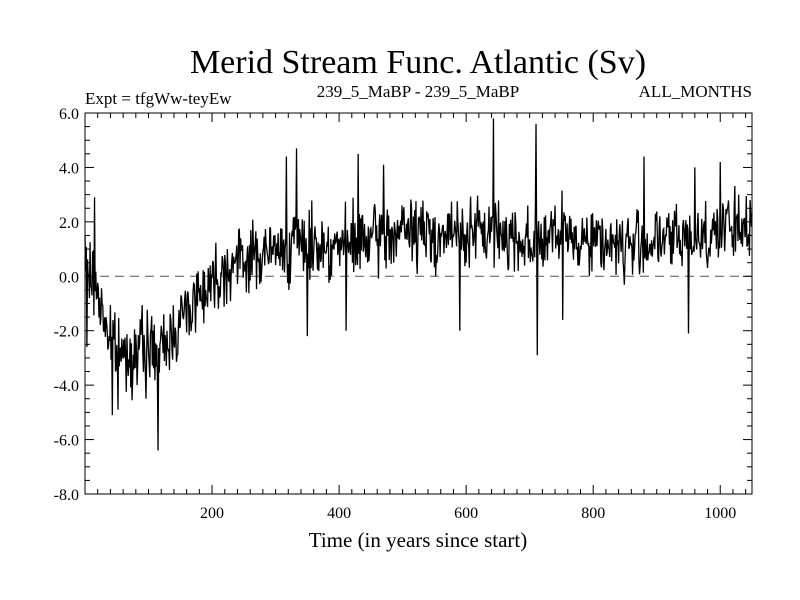  What do you see at coordinates (695, 91) in the screenshot?
I see `months-label: ALL_MONTHS` at bounding box center [695, 91].